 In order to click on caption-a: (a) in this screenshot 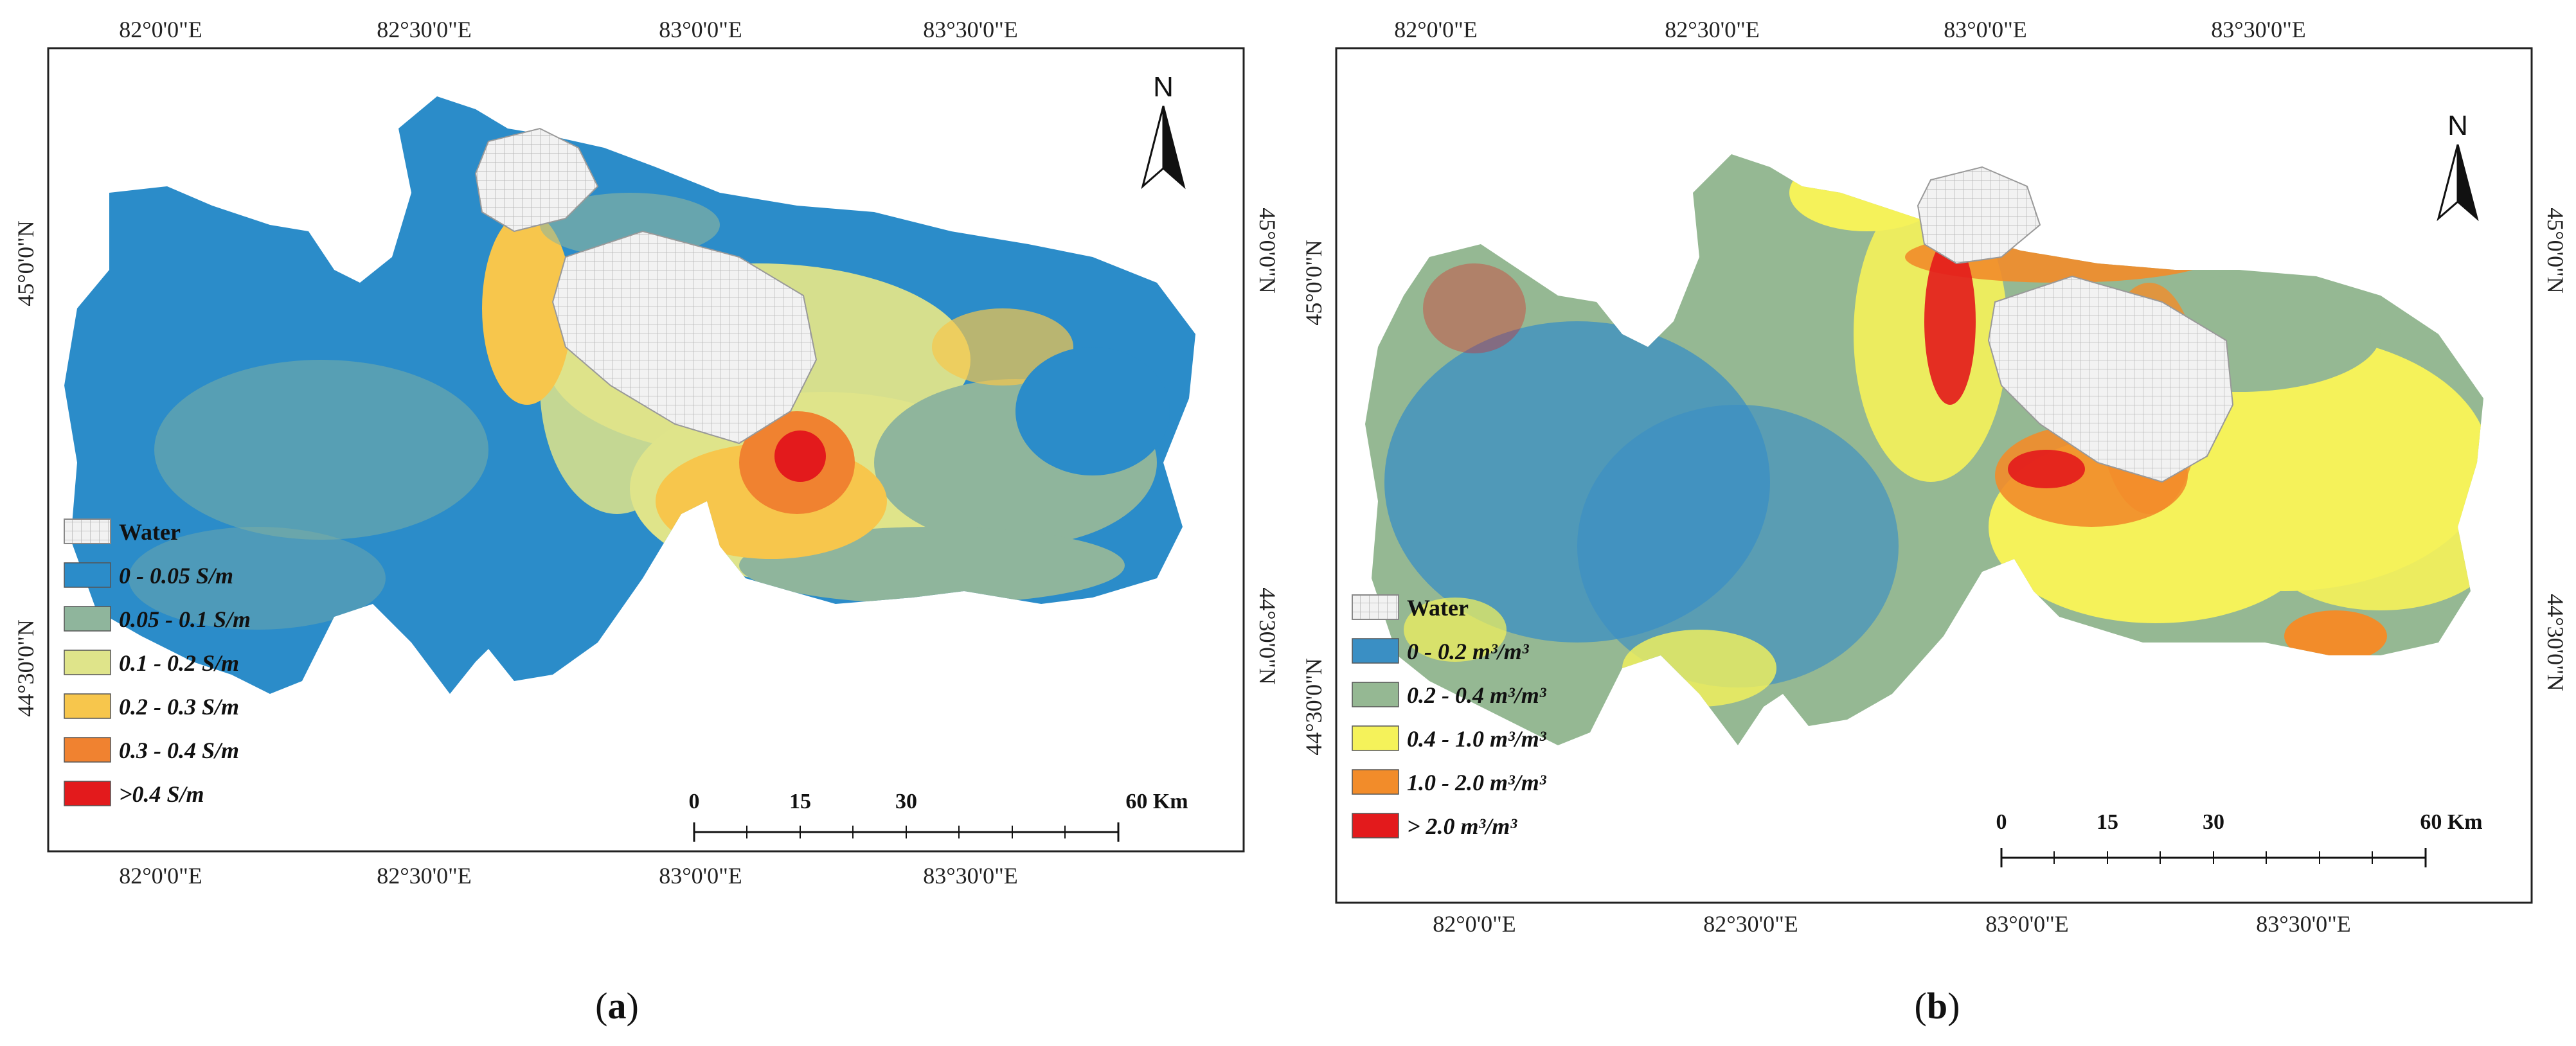, I will do `click(617, 1006)`.